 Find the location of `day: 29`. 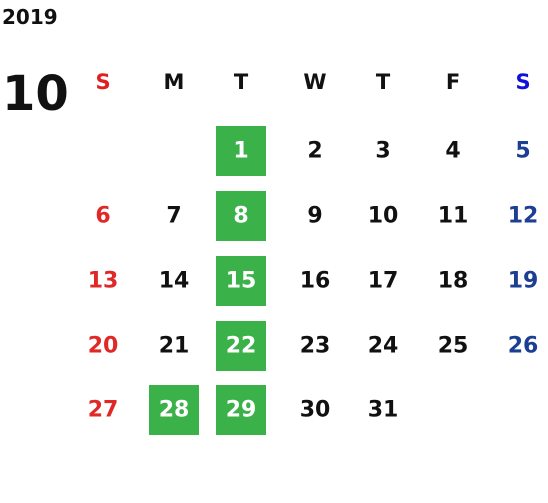

day: 29 is located at coordinates (241, 410).